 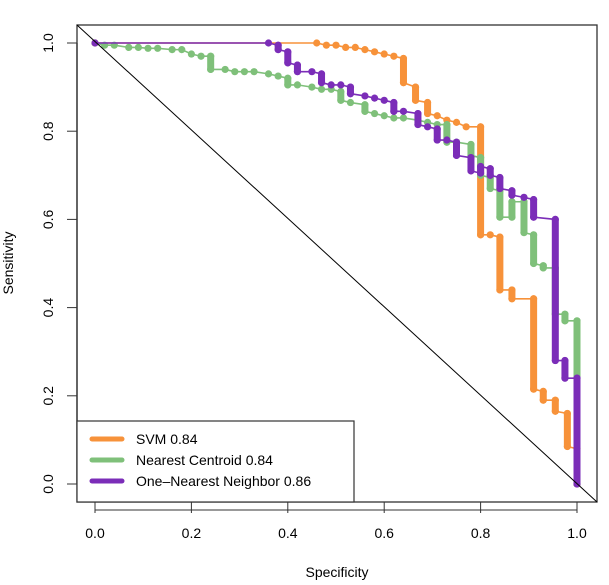 What do you see at coordinates (204, 460) in the screenshot?
I see `legend-label: Nearest Centroid 0.84` at bounding box center [204, 460].